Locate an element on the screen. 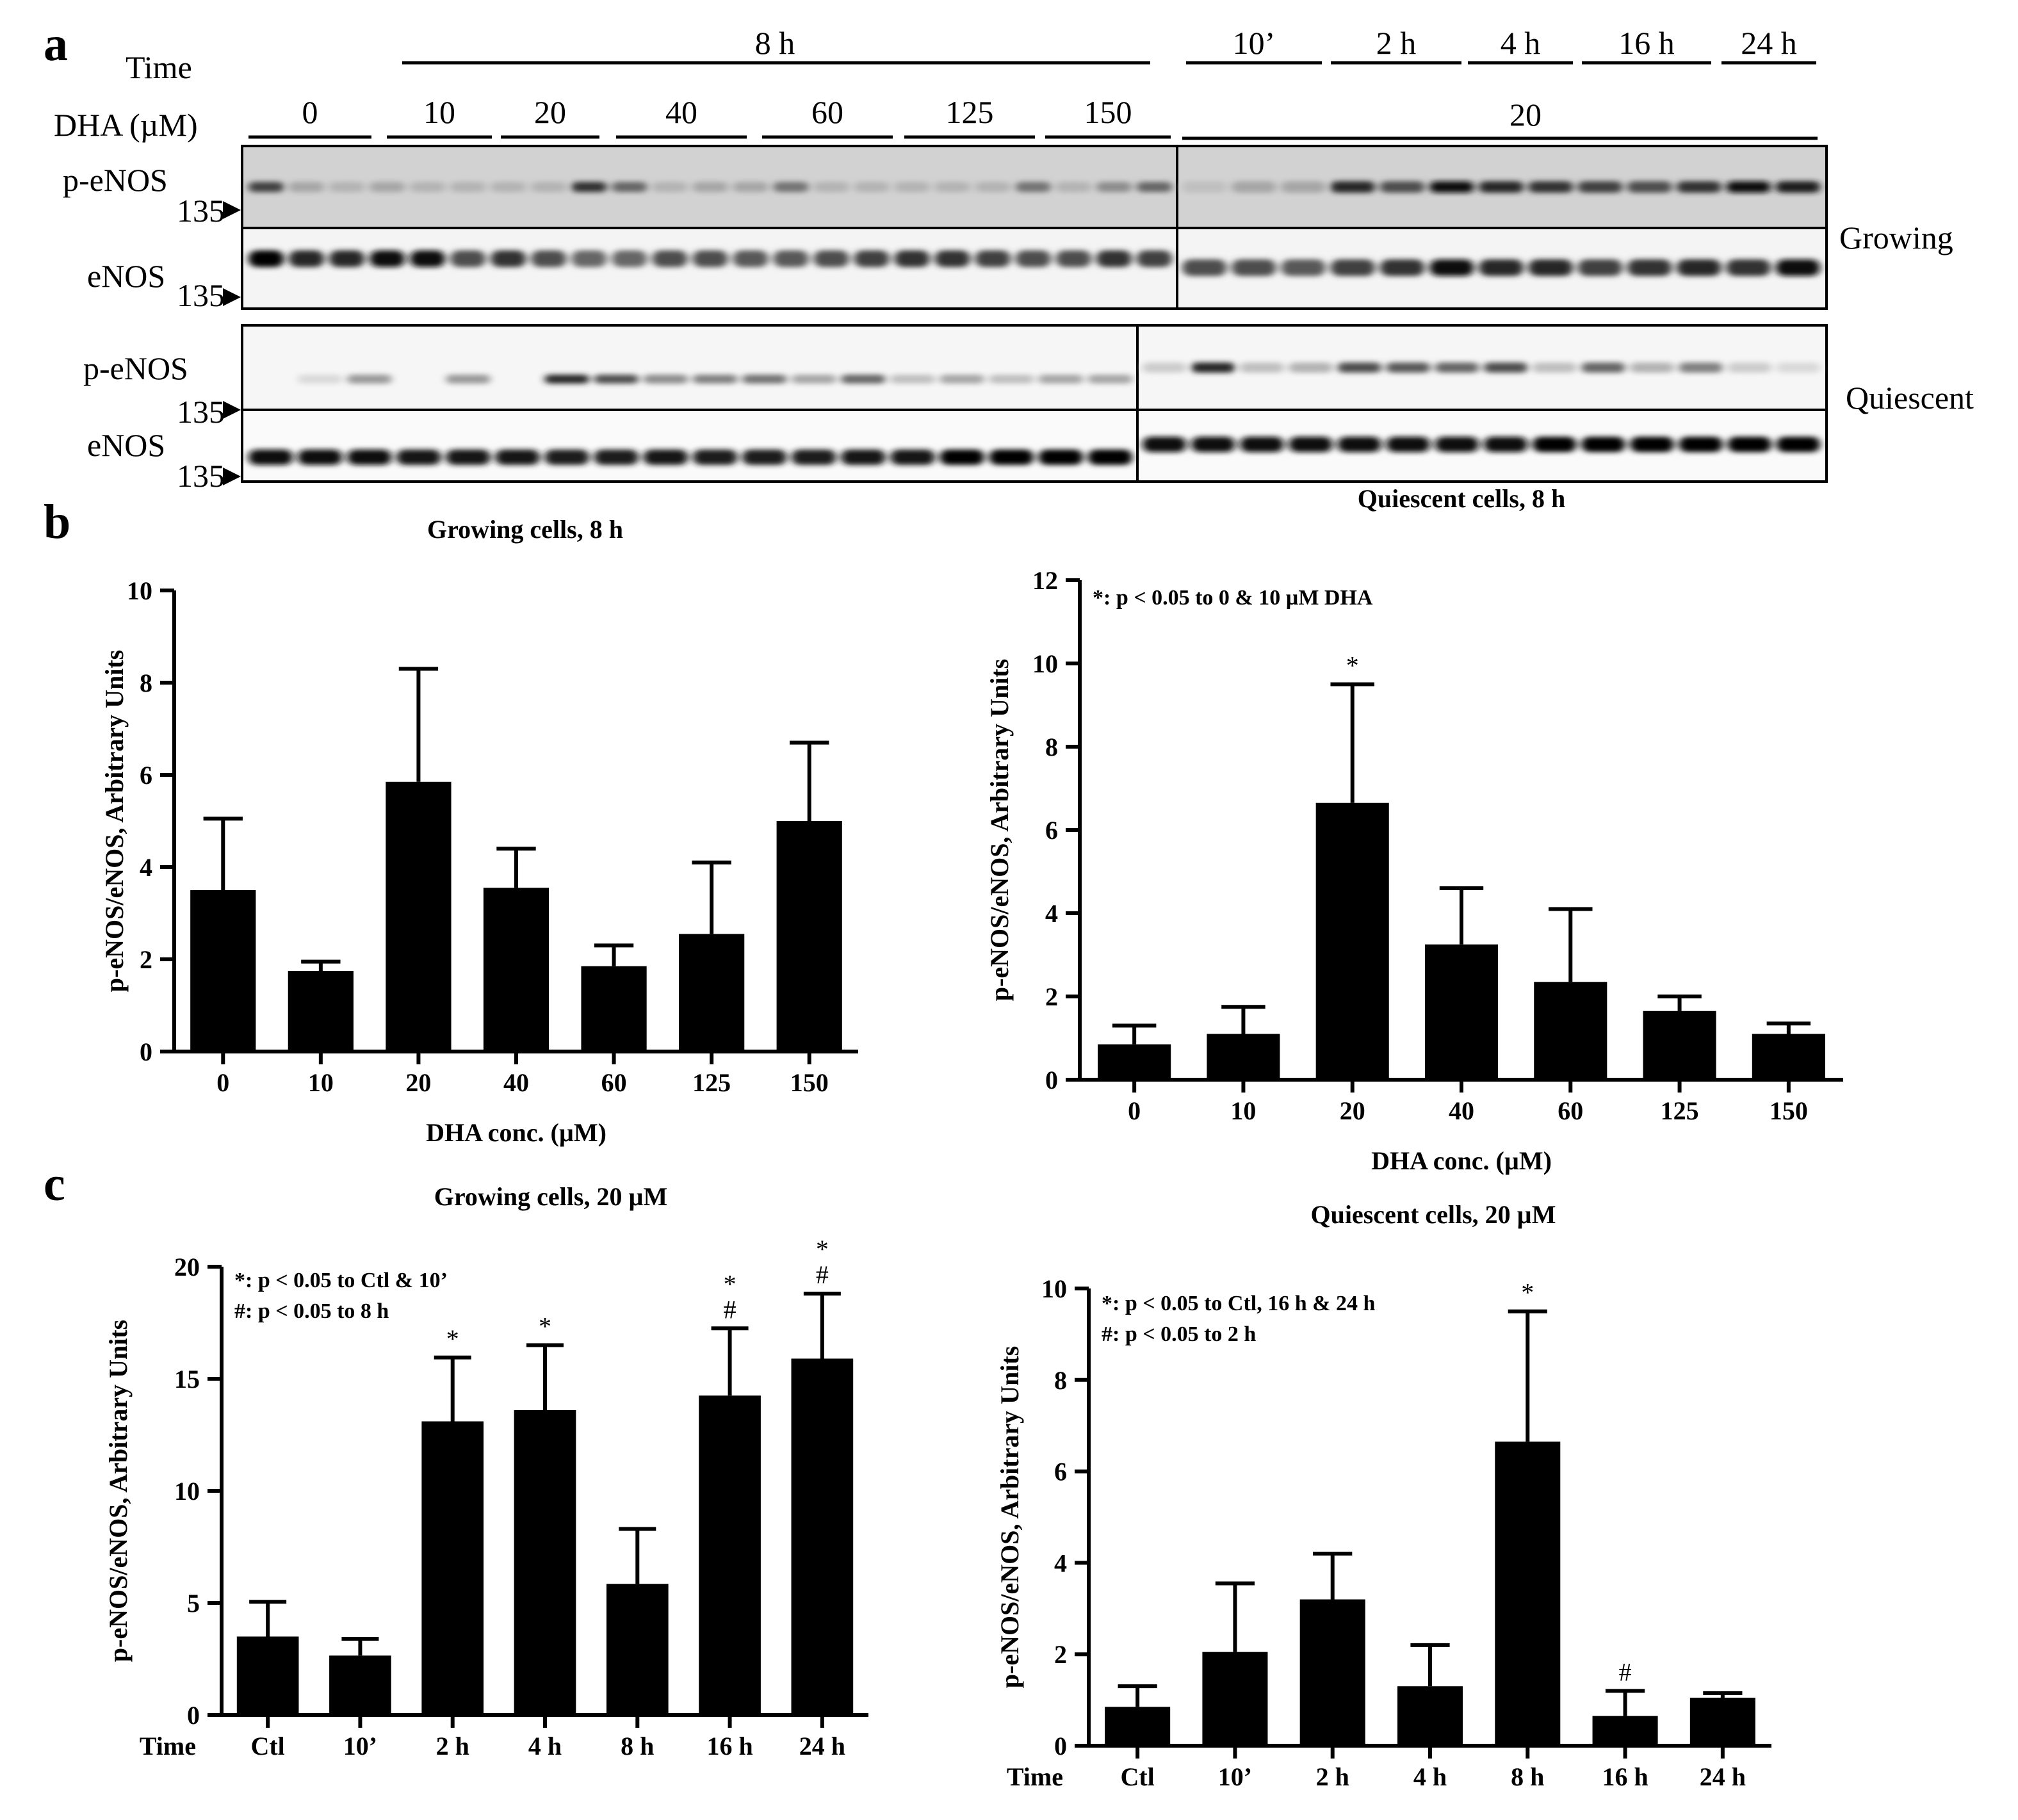 The image size is (2018, 1820). blot-dha-group-label: 125 is located at coordinates (970, 112).